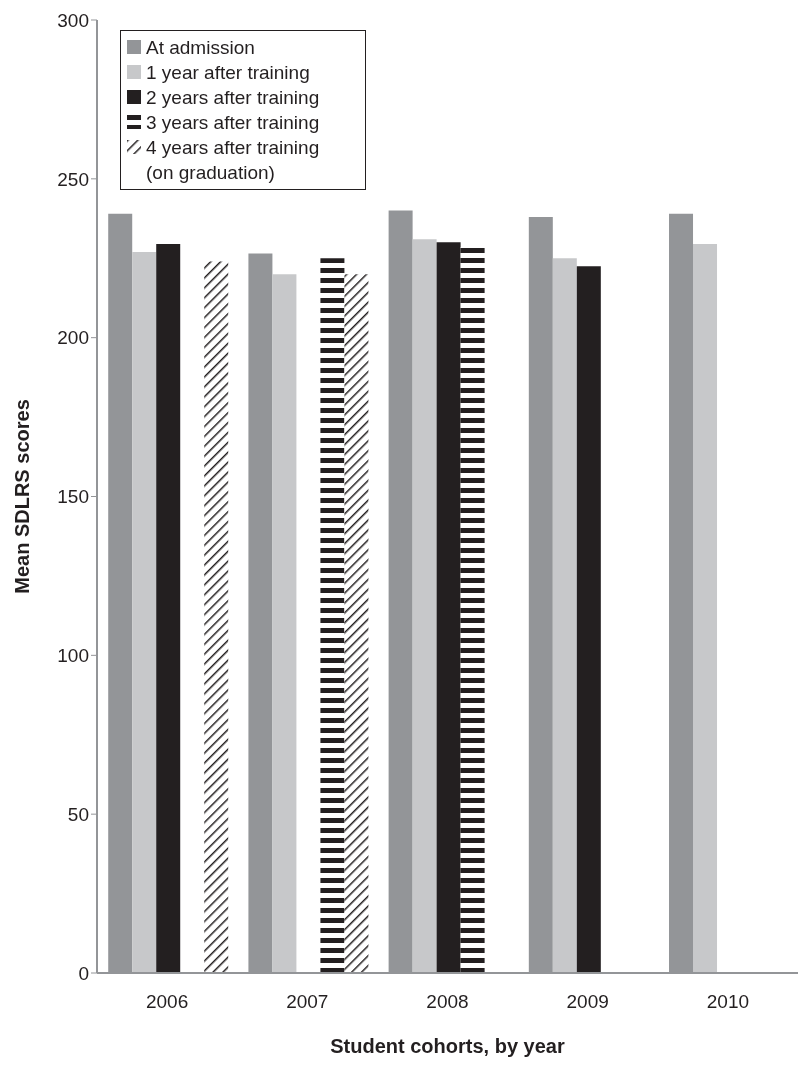  Describe the element at coordinates (73, 656) in the screenshot. I see `y-tick-label: 100` at that location.